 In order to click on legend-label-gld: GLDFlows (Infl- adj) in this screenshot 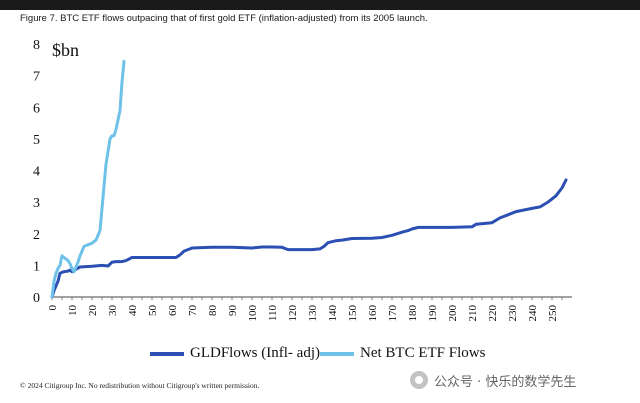, I will do `click(255, 353)`.